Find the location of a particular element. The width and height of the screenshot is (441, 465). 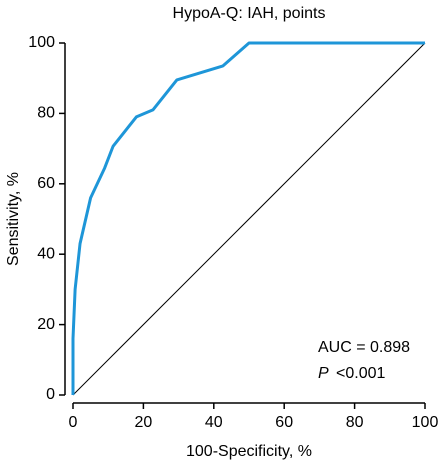

annotation: <0.001 is located at coordinates (360, 373).